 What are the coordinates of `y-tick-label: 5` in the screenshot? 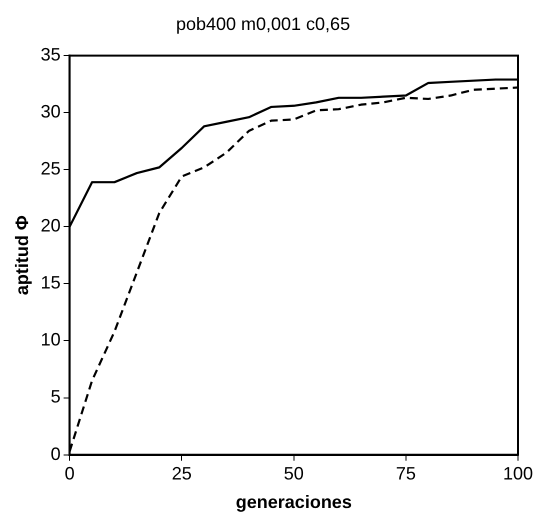 It's located at (55, 396).